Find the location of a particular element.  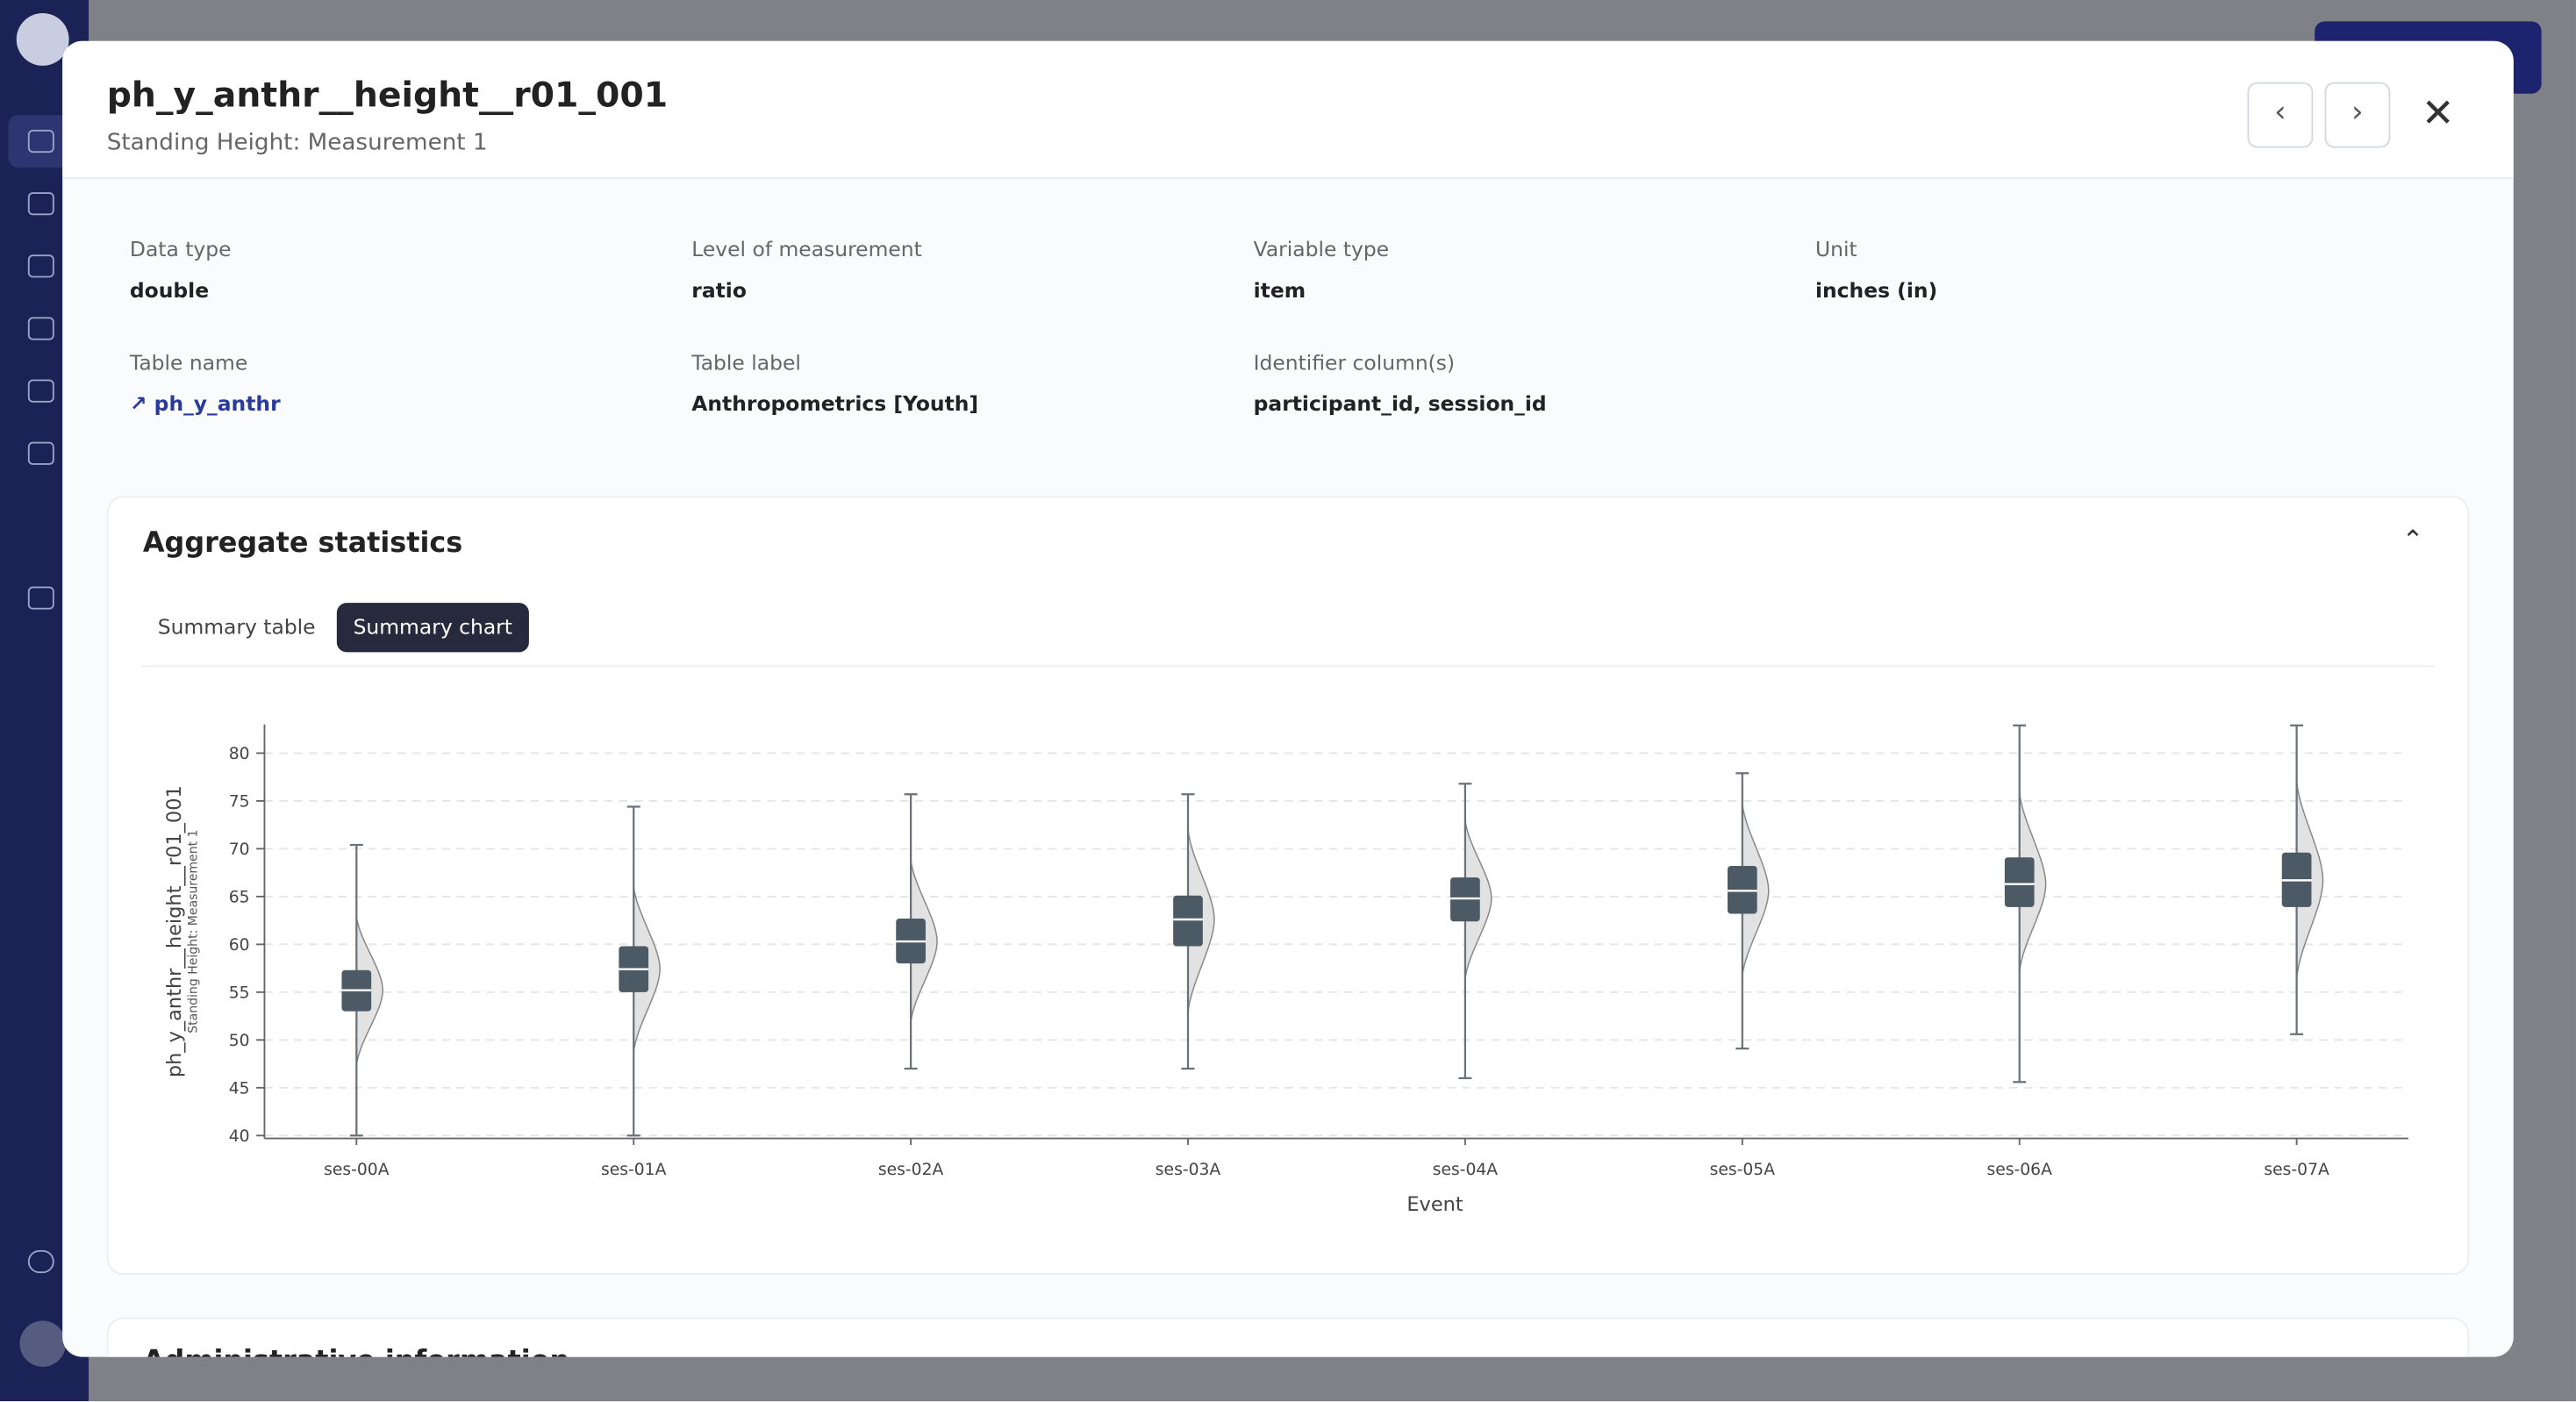

prev-button: ‹ is located at coordinates (2280, 115).